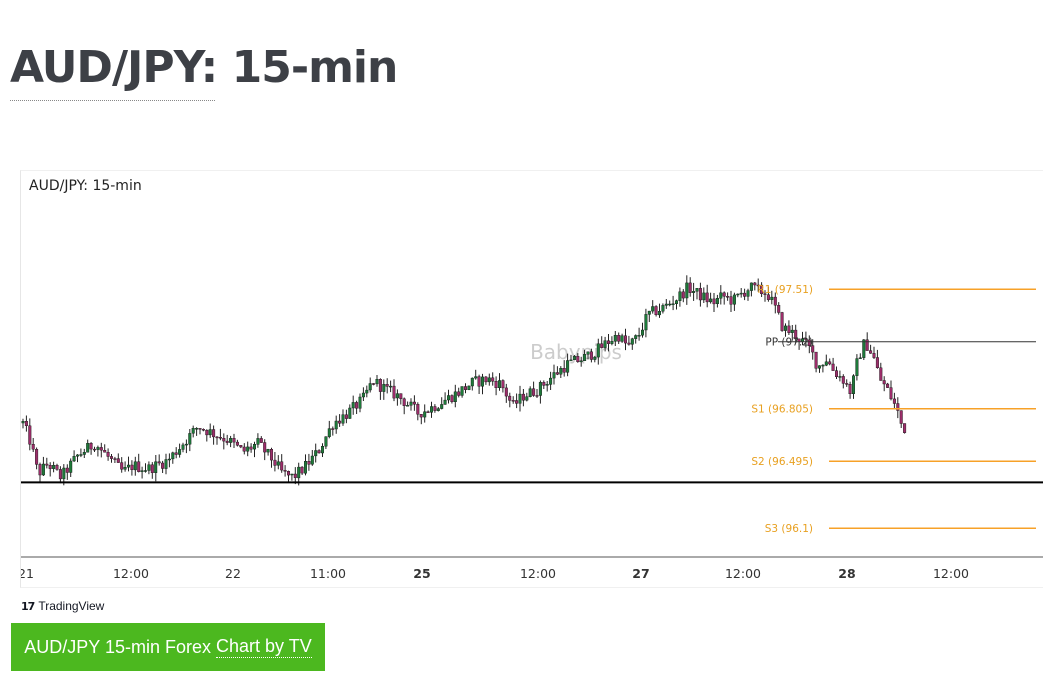 This screenshot has height=695, width=1043. What do you see at coordinates (264, 647) in the screenshot?
I see `chart-by-tv-link: Chart by TV` at bounding box center [264, 647].